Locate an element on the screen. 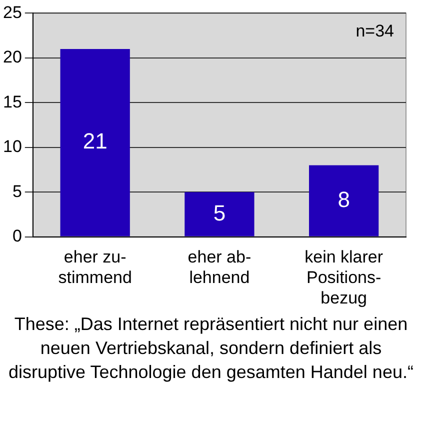 Image resolution: width=422 pixels, height=427 pixels. data-label: 8 is located at coordinates (344, 199).